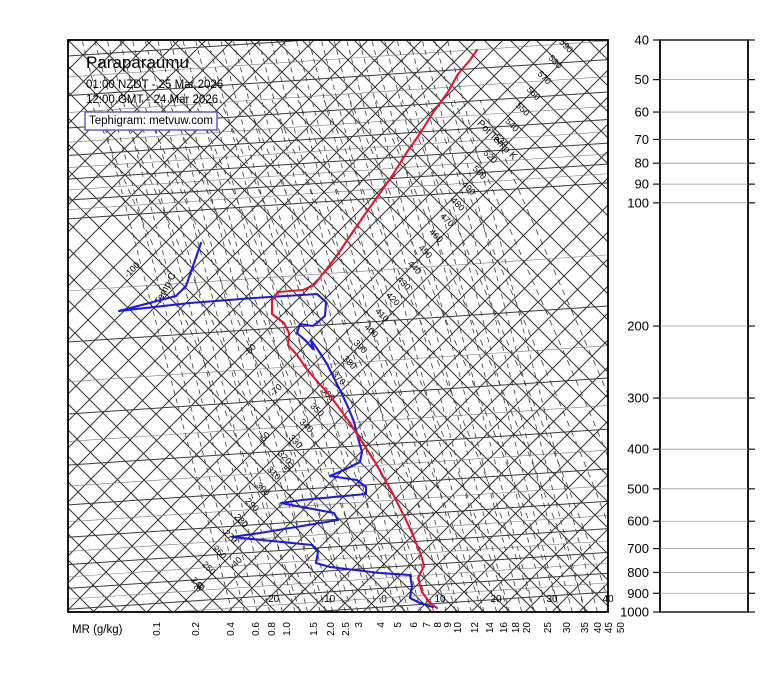 This screenshot has height=690, width=760. What do you see at coordinates (496, 599) in the screenshot?
I see `temperature-tick-label: 20` at bounding box center [496, 599].